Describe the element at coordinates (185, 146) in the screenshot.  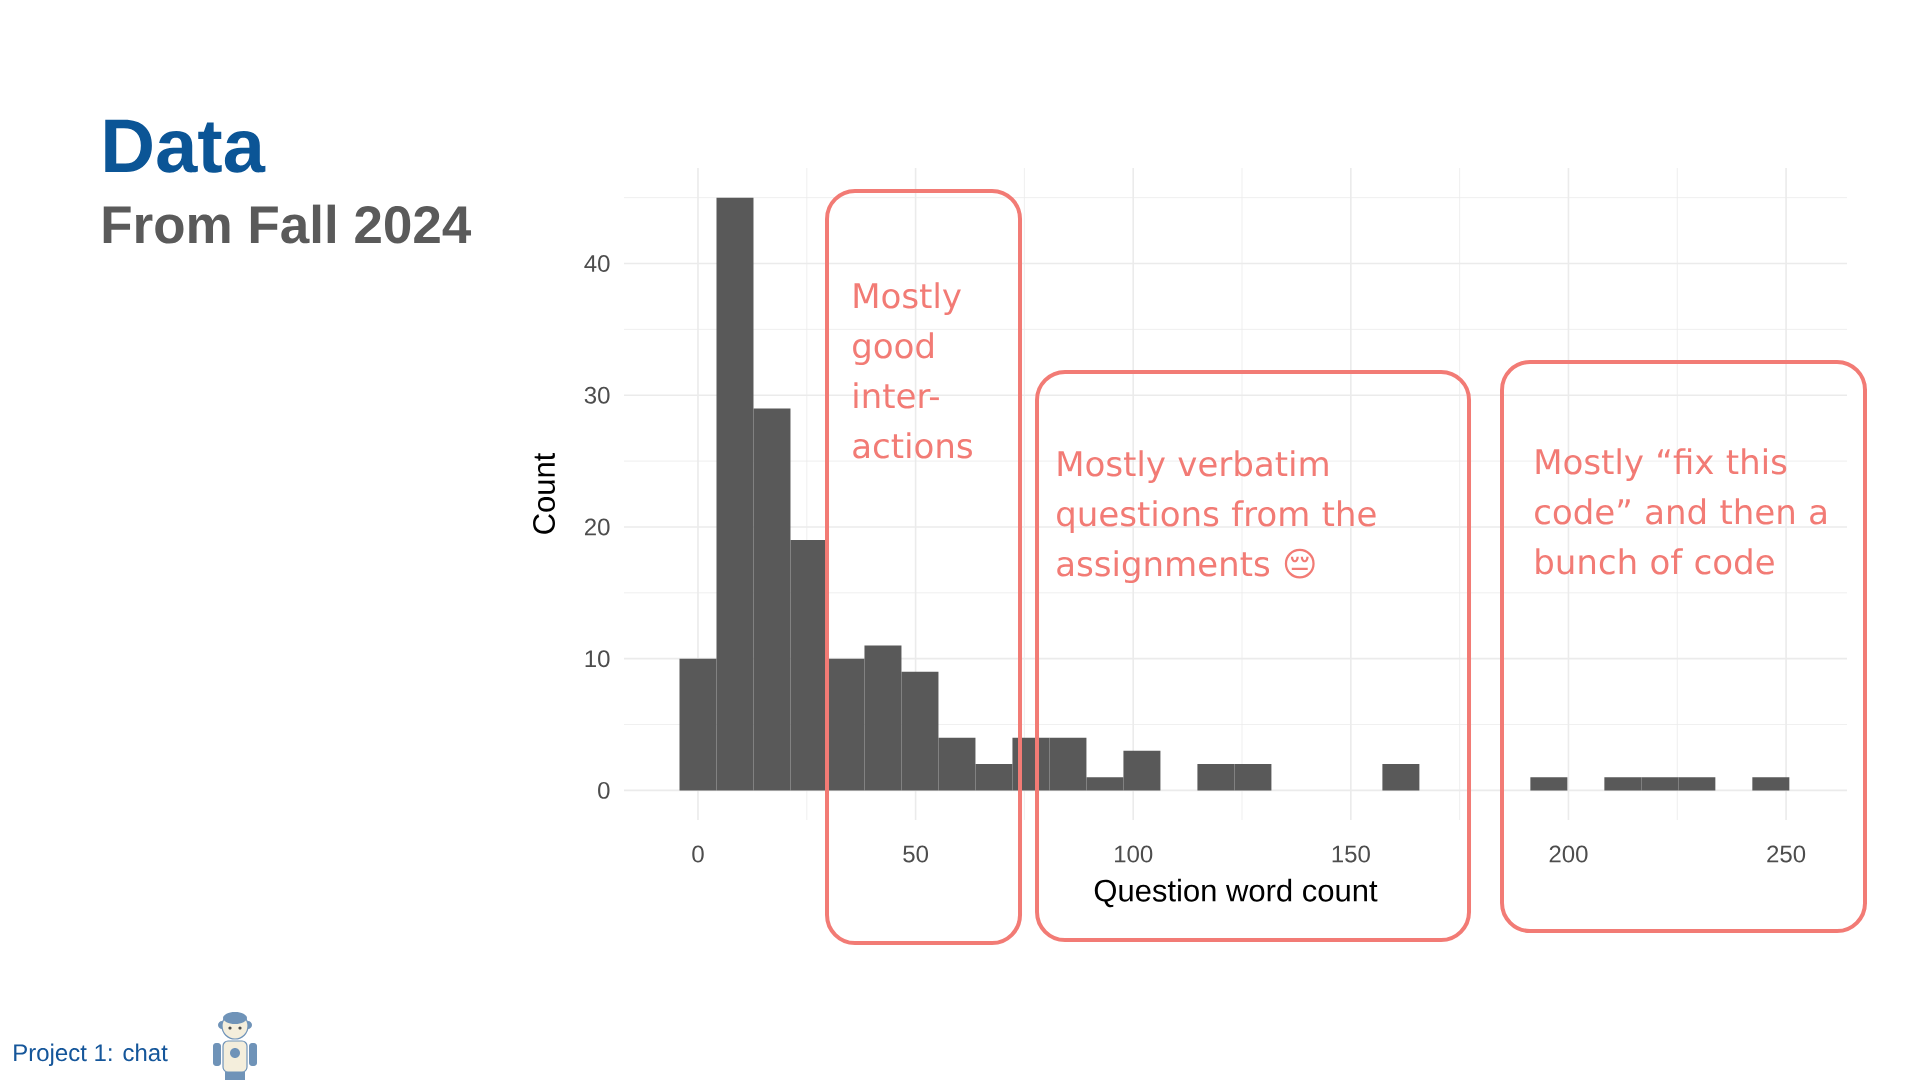
I see `chart-title: Data` at that location.